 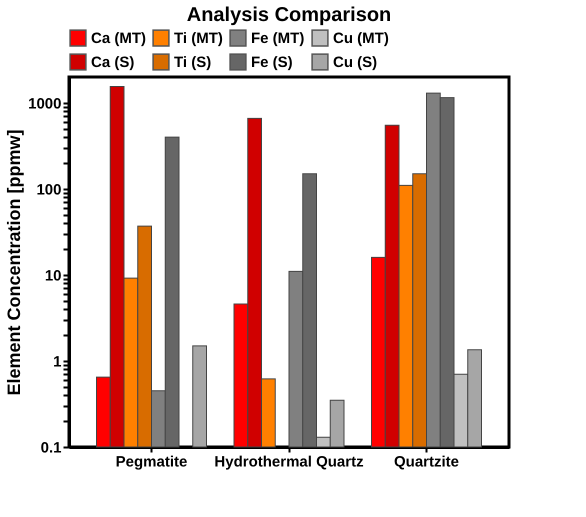 What do you see at coordinates (49, 189) in the screenshot?
I see `y-tick-label: 100` at bounding box center [49, 189].